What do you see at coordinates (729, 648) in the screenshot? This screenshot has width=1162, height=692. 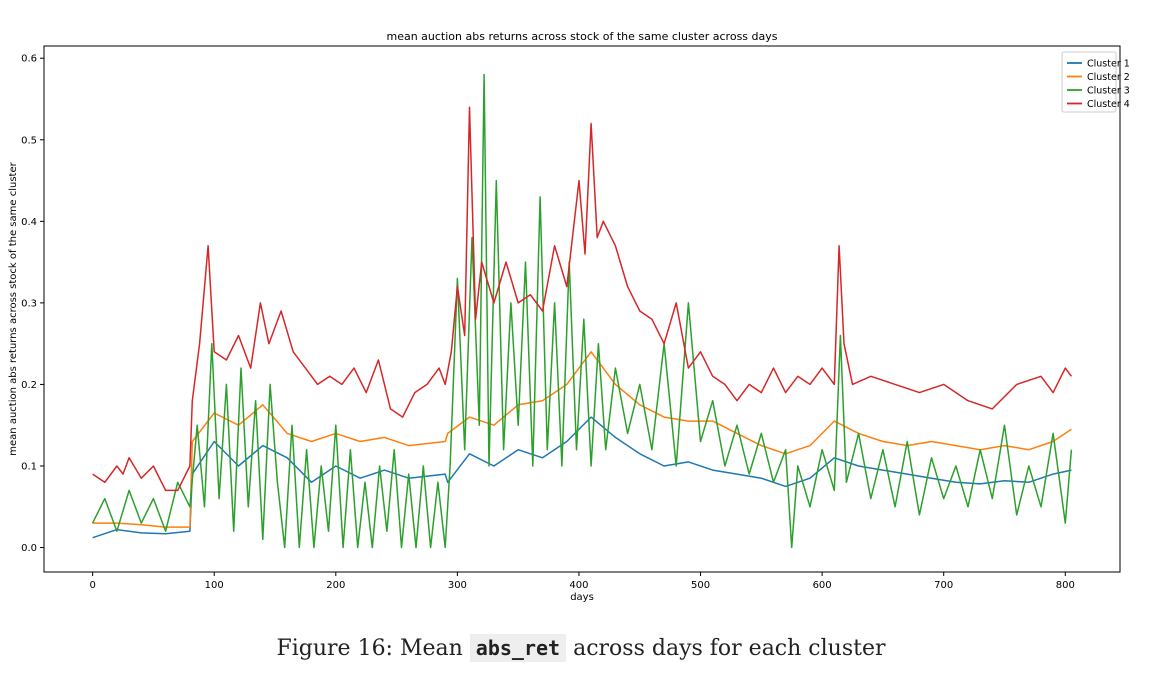 I see `caption-suffix: across days for each cluster` at bounding box center [729, 648].